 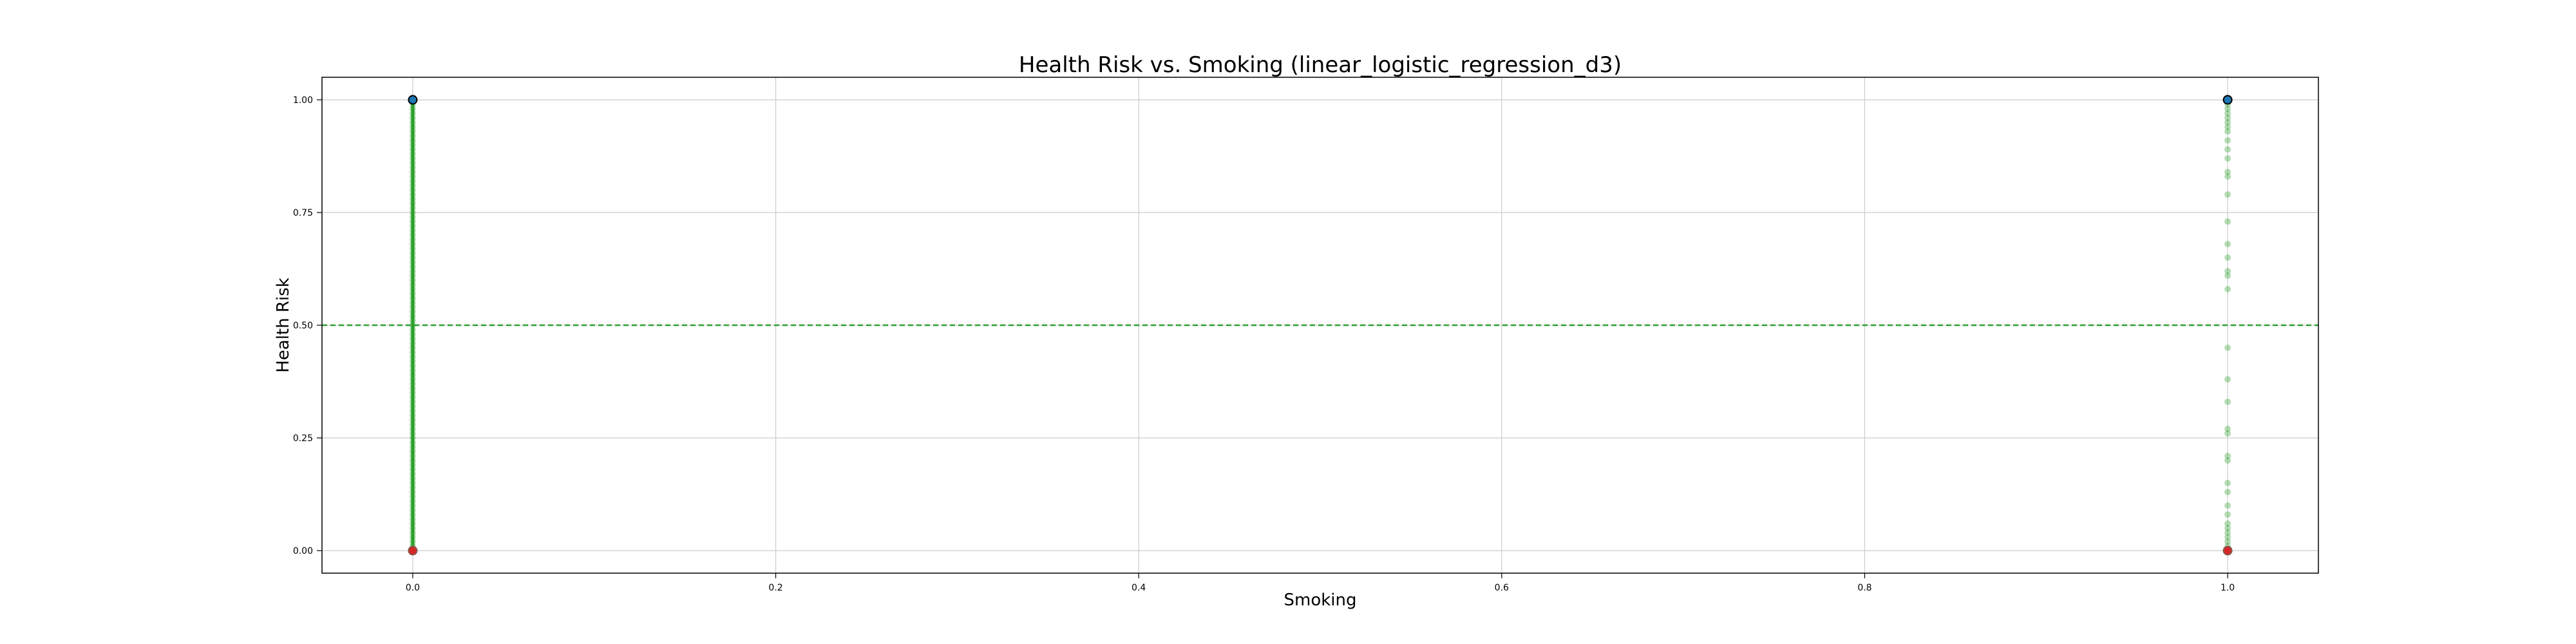 What do you see at coordinates (283, 326) in the screenshot?
I see `y-axis-label: Health Risk` at bounding box center [283, 326].